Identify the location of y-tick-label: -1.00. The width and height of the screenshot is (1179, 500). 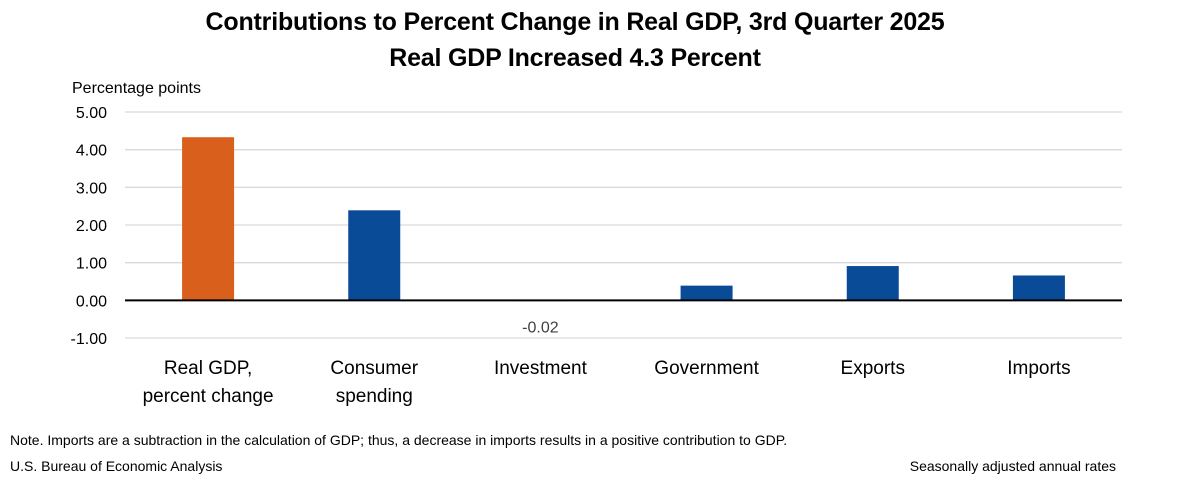
(89, 339).